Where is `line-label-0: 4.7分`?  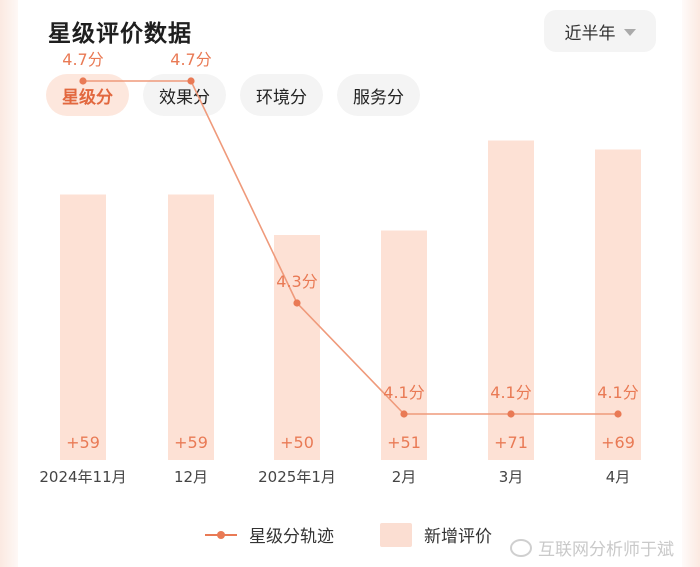 line-label-0: 4.7分 is located at coordinates (82, 59).